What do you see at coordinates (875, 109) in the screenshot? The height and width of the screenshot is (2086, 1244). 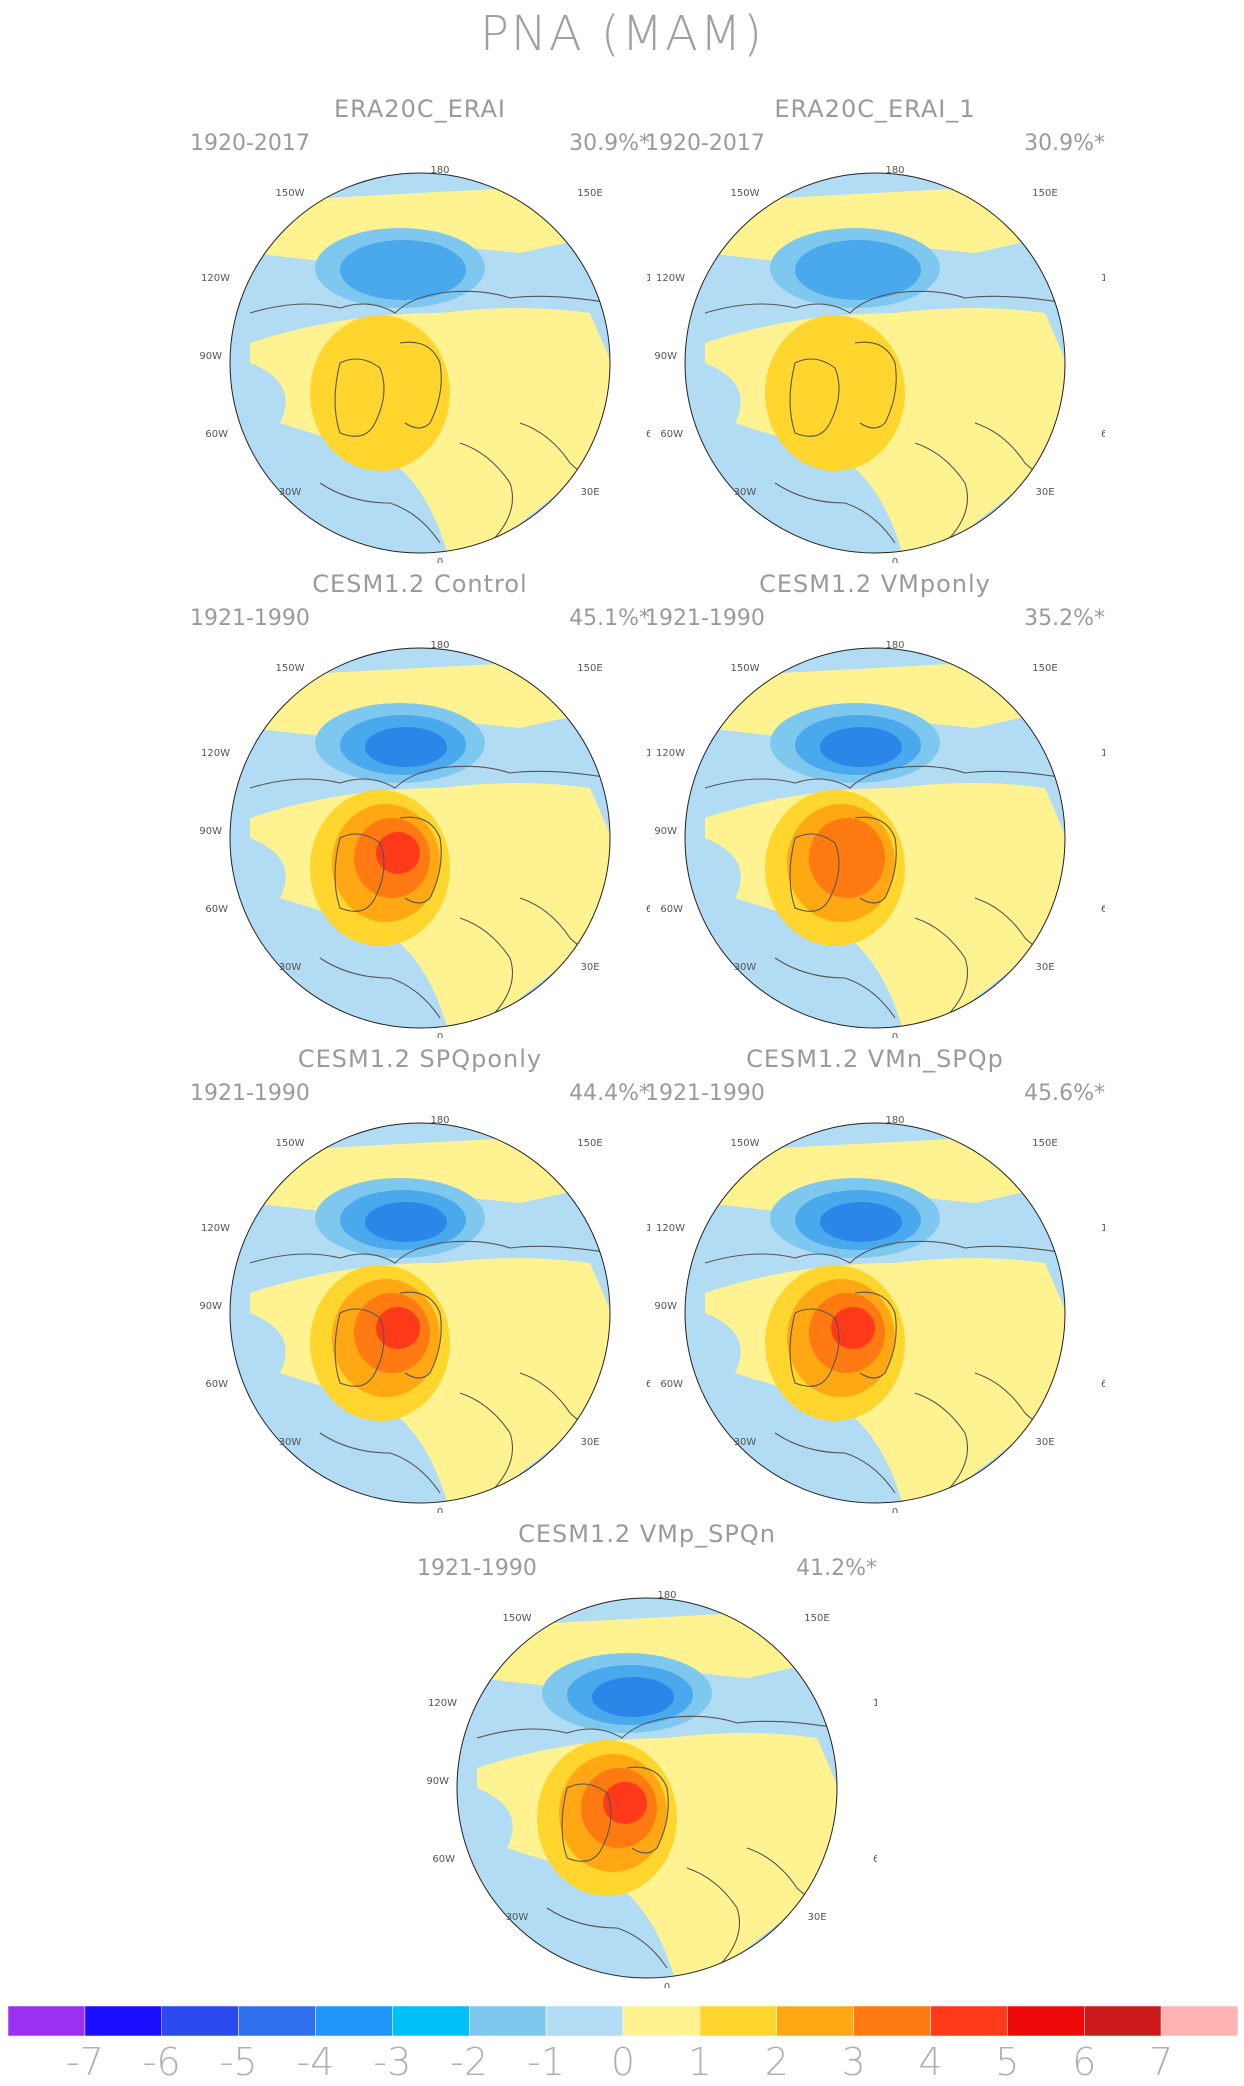 I see `panel-title: ERA20C_ERAI_1` at bounding box center [875, 109].